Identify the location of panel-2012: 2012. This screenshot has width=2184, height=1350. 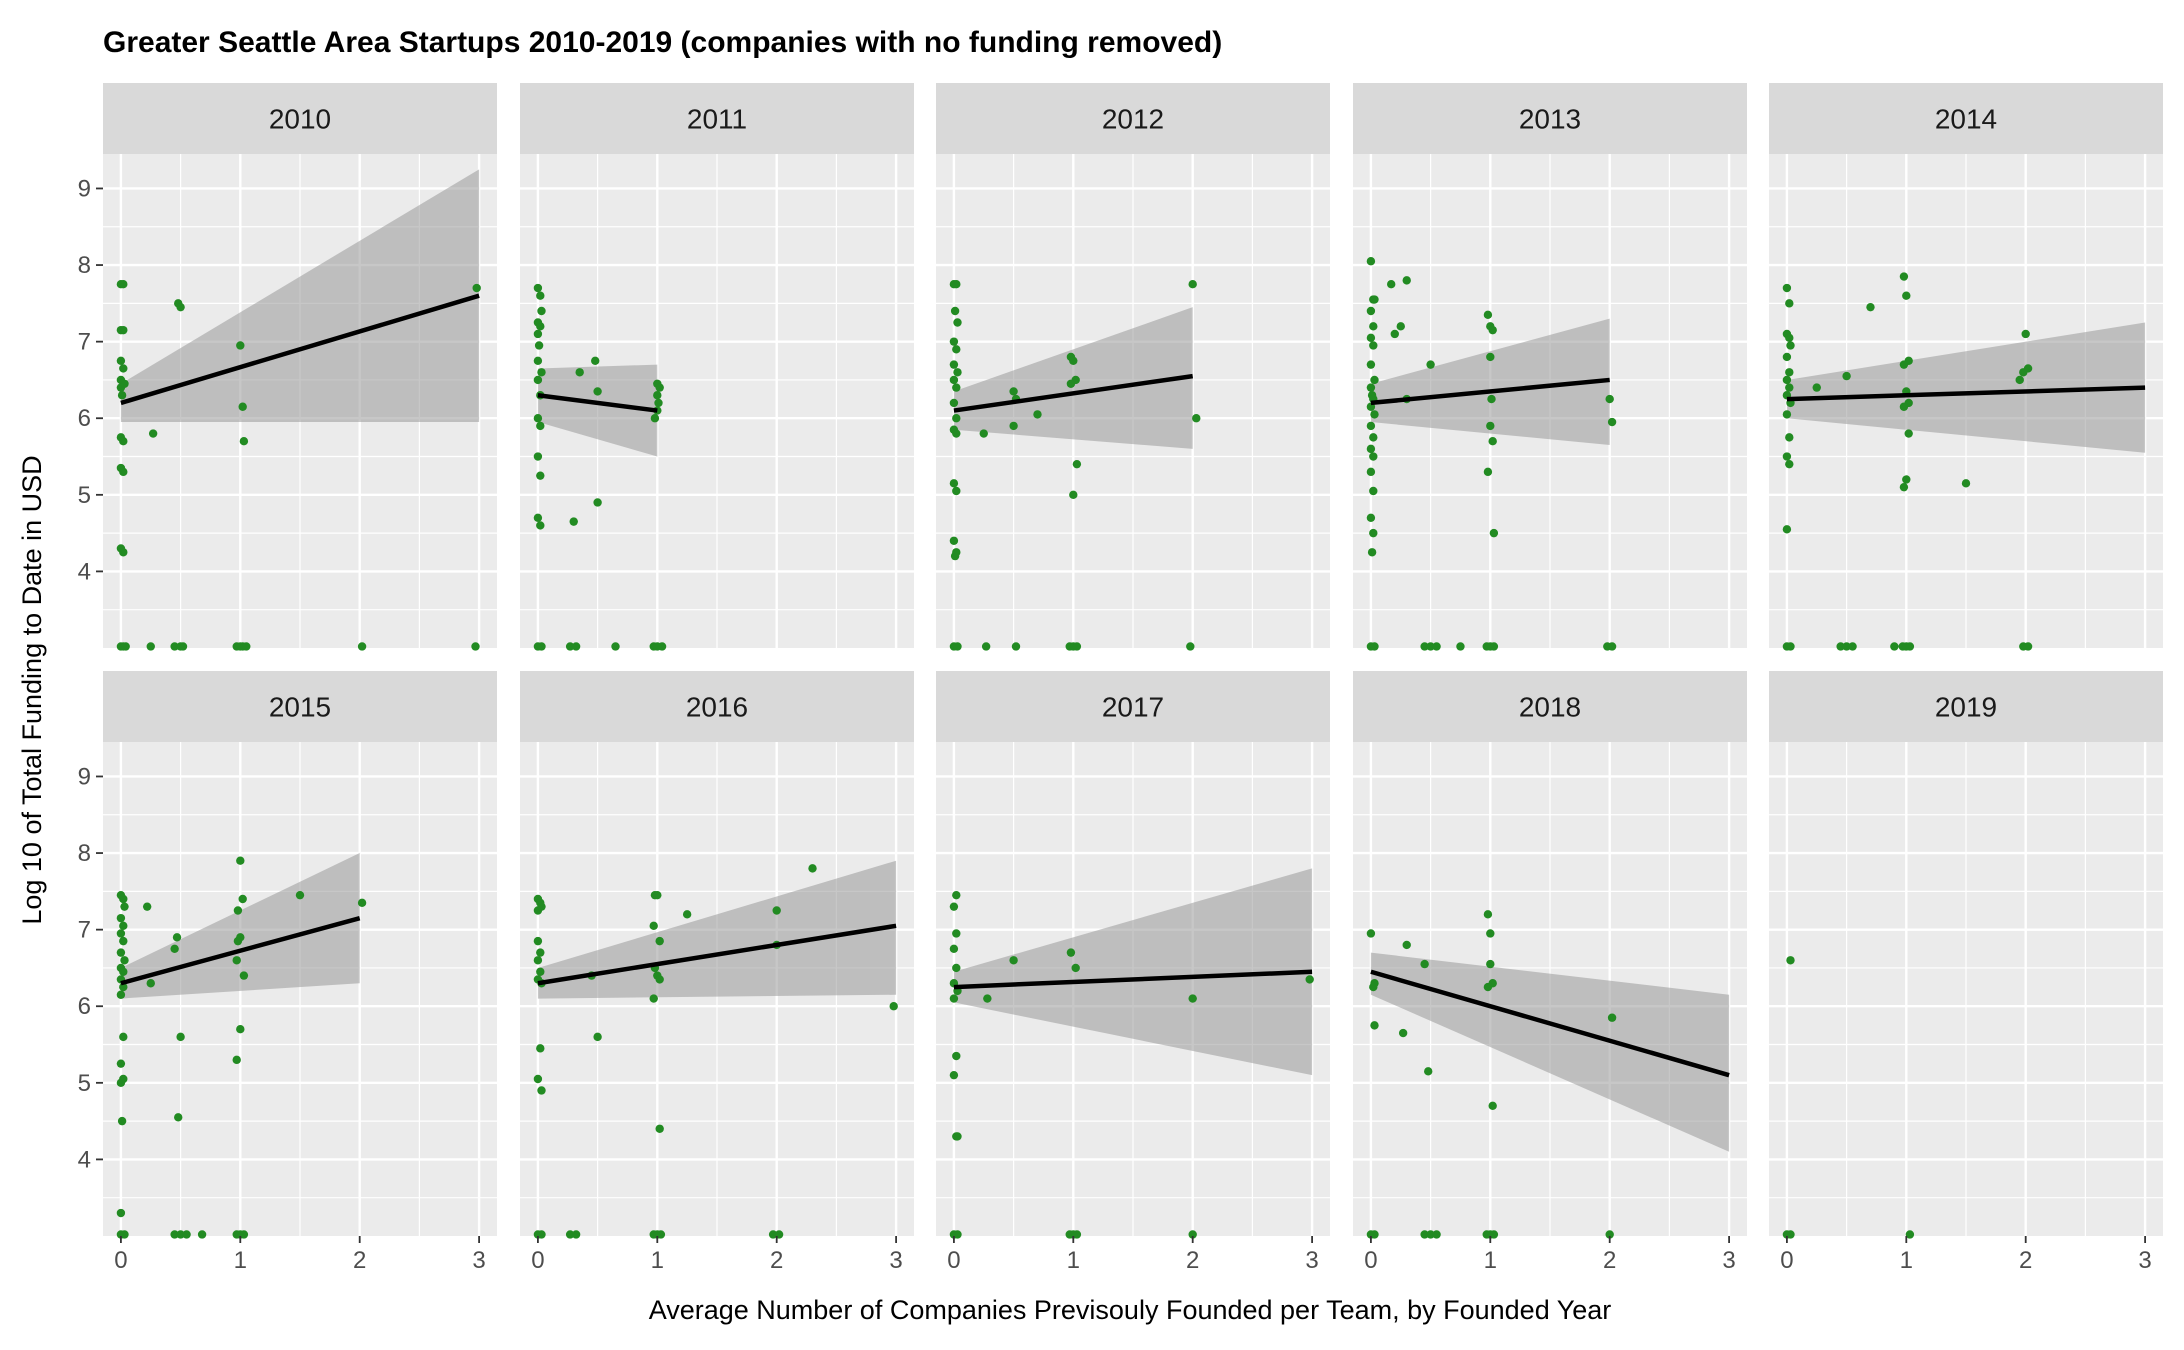
(1133, 367).